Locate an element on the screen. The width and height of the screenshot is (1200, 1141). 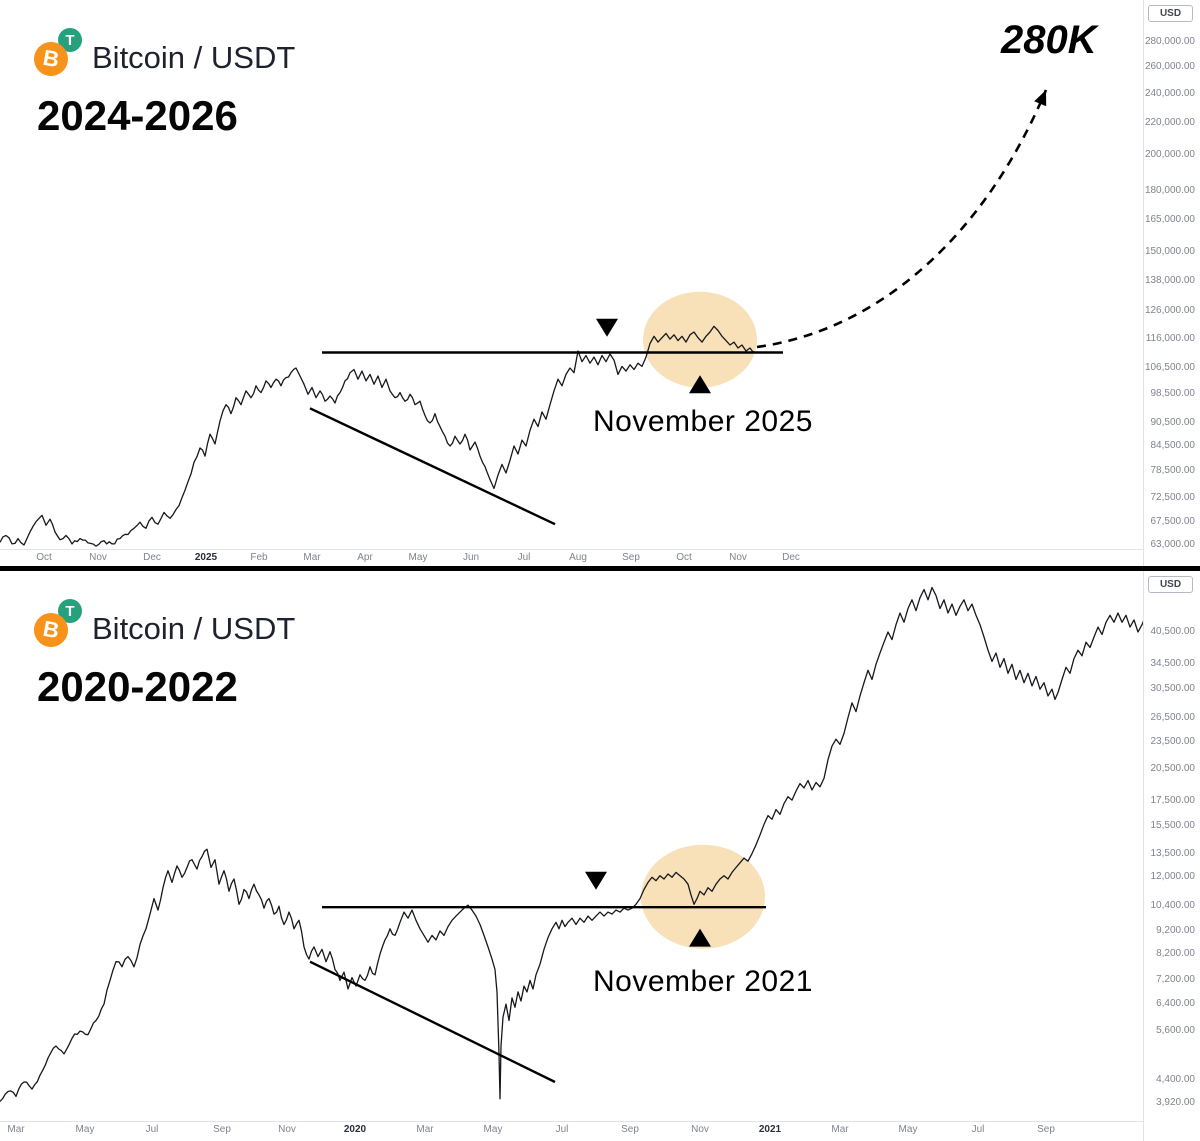
price-tick-label: 5,600.00 is located at coordinates (1175, 1030).